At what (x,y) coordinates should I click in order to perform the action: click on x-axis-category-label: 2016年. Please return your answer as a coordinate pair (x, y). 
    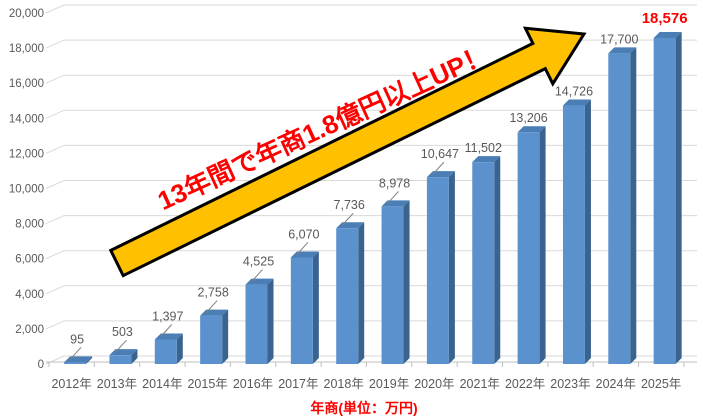
    Looking at the image, I should click on (253, 384).